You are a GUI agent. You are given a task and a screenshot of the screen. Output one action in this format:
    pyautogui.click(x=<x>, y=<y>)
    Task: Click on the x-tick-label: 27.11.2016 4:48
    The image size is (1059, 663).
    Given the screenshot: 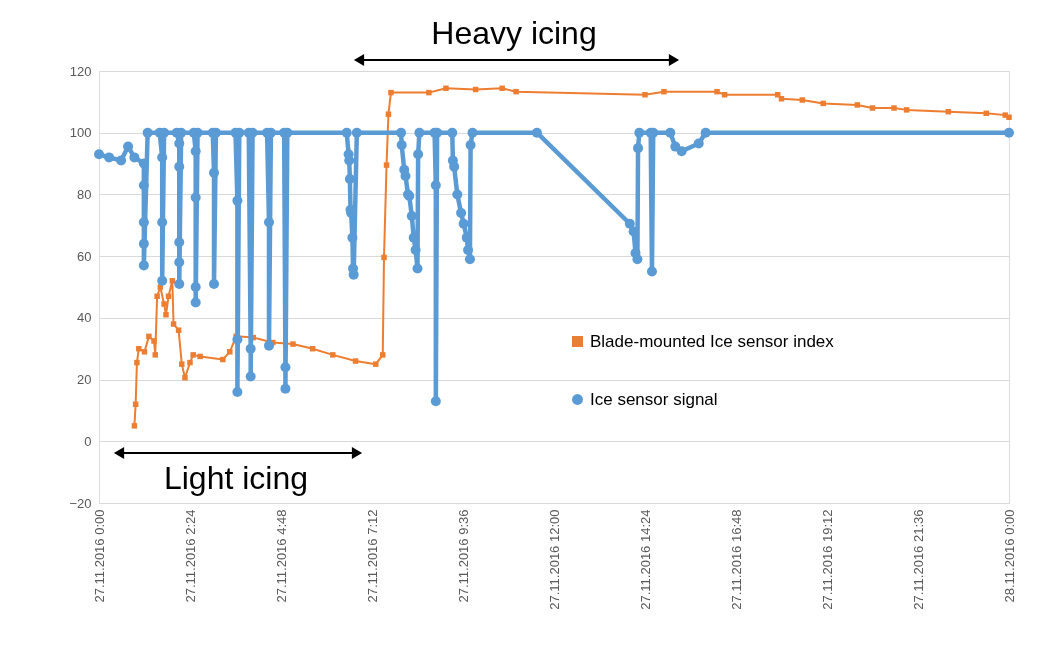 What is the action you would take?
    pyautogui.click(x=281, y=556)
    